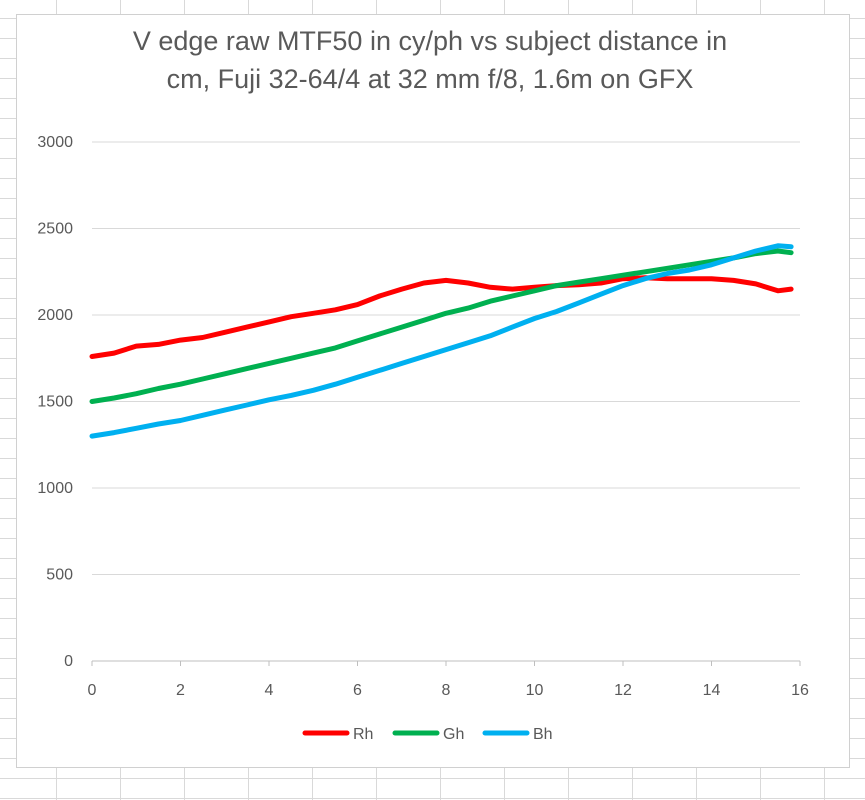  I want to click on x-tick-label-6: 6, so click(357, 690).